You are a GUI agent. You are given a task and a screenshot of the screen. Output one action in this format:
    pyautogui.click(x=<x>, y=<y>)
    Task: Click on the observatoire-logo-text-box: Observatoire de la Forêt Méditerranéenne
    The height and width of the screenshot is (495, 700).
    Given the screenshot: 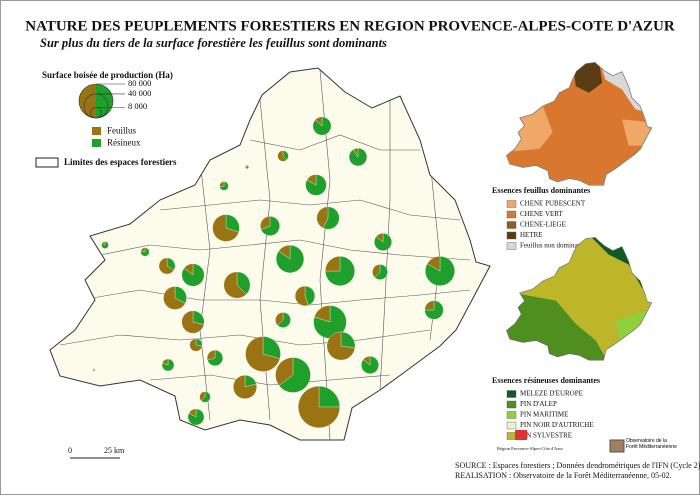 What is the action you would take?
    pyautogui.click(x=651, y=444)
    